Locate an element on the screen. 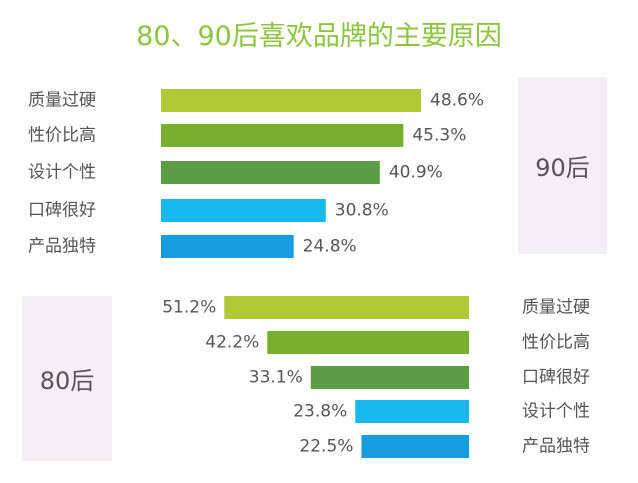 Image resolution: width=638 pixels, height=483 pixels. data-label: 40.9% is located at coordinates (416, 173).